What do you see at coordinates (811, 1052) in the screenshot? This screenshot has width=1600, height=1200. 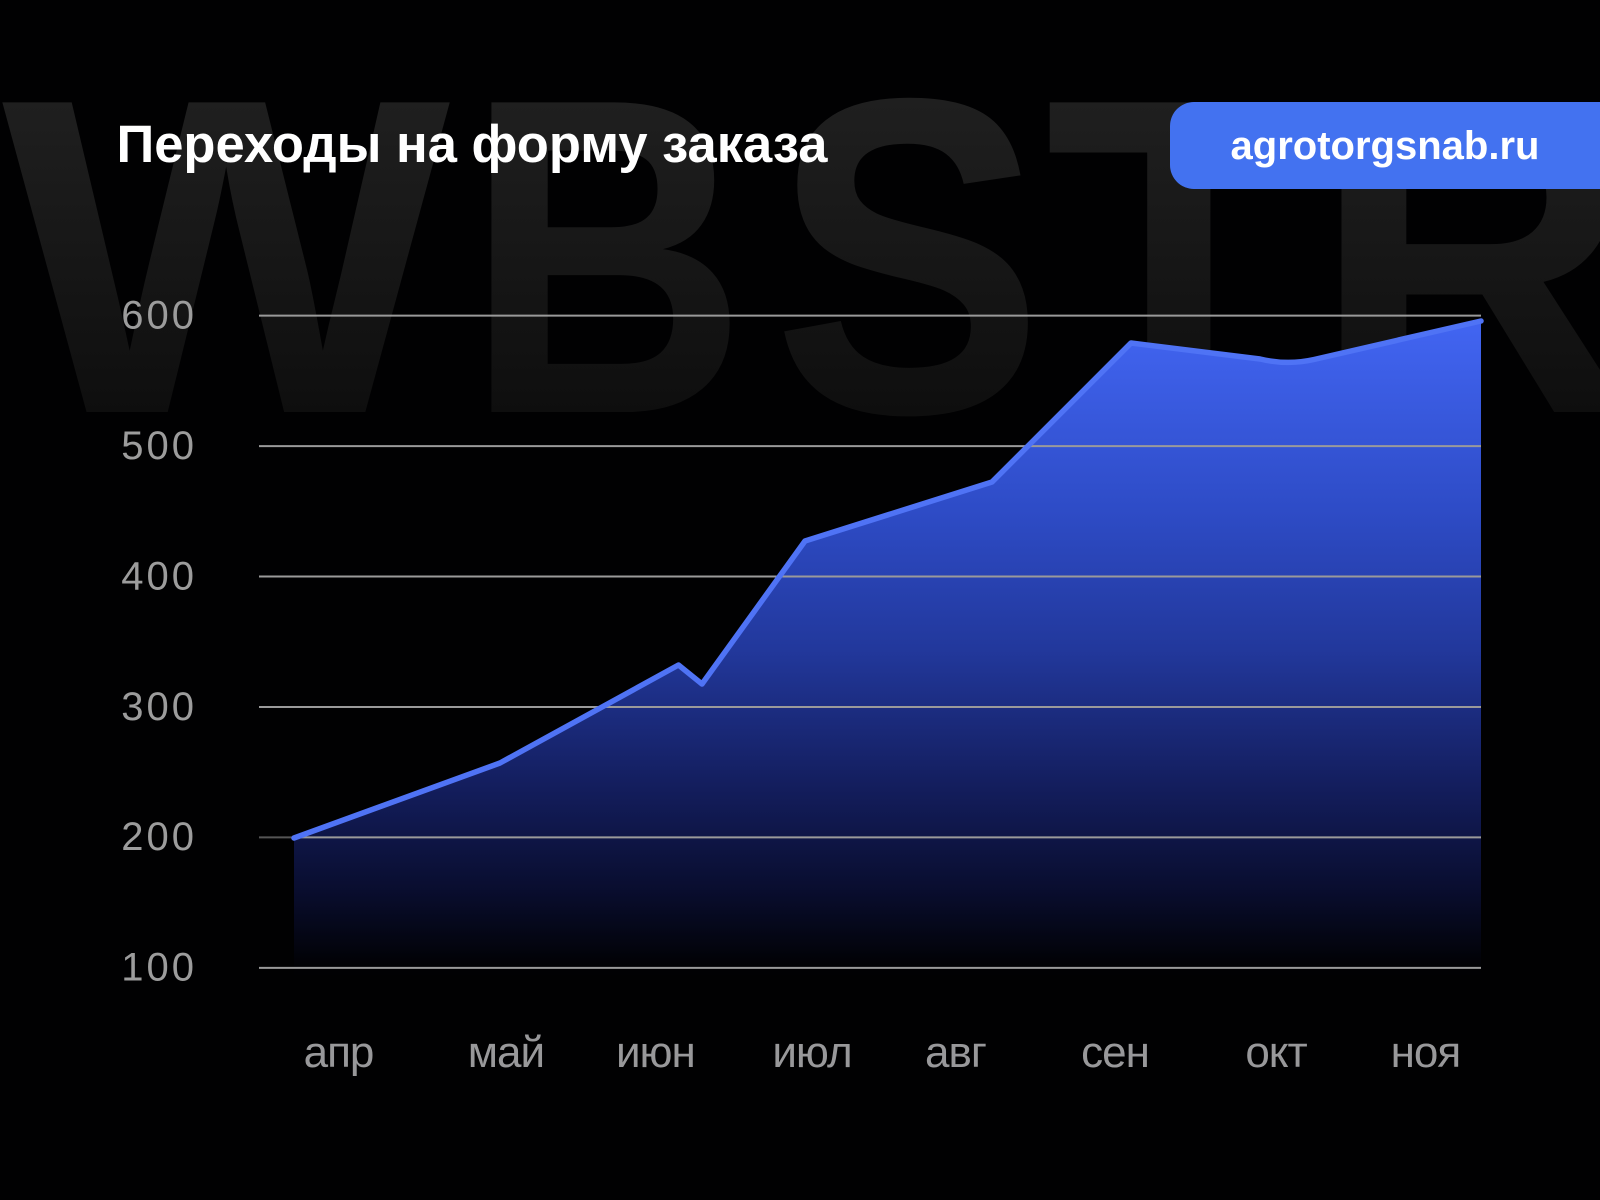 I see `svg-text: июл` at bounding box center [811, 1052].